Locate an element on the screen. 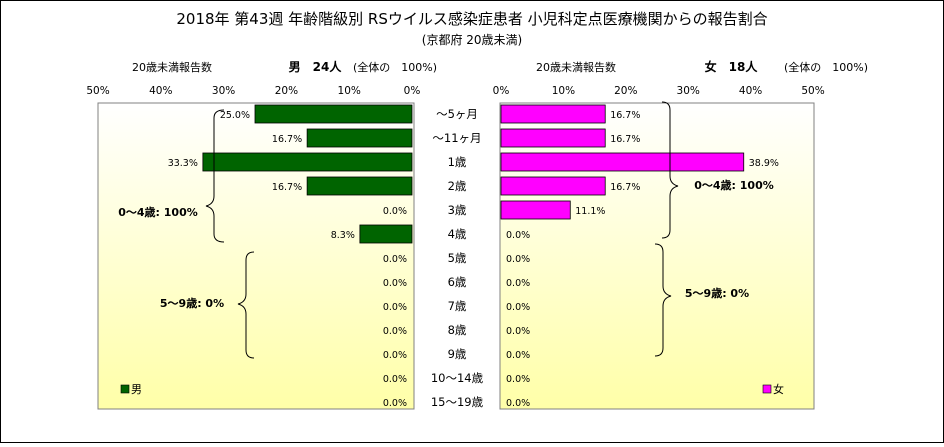 This screenshot has width=944, height=447. male-5-9-brace is located at coordinates (246, 305).